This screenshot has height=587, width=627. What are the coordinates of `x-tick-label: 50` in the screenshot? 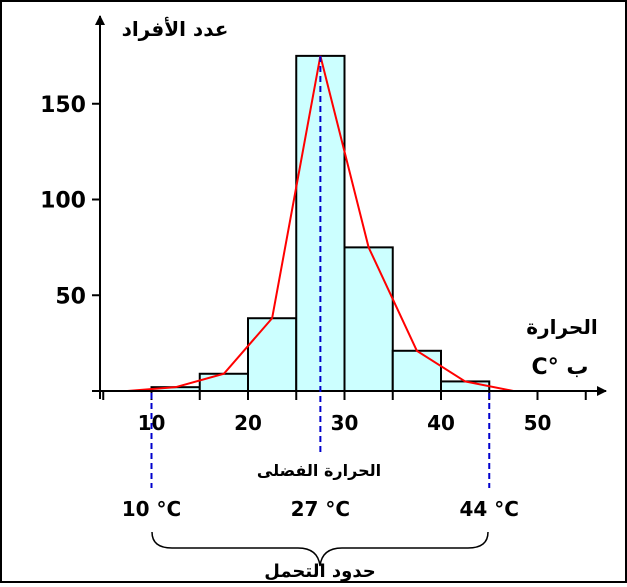 It's located at (538, 423).